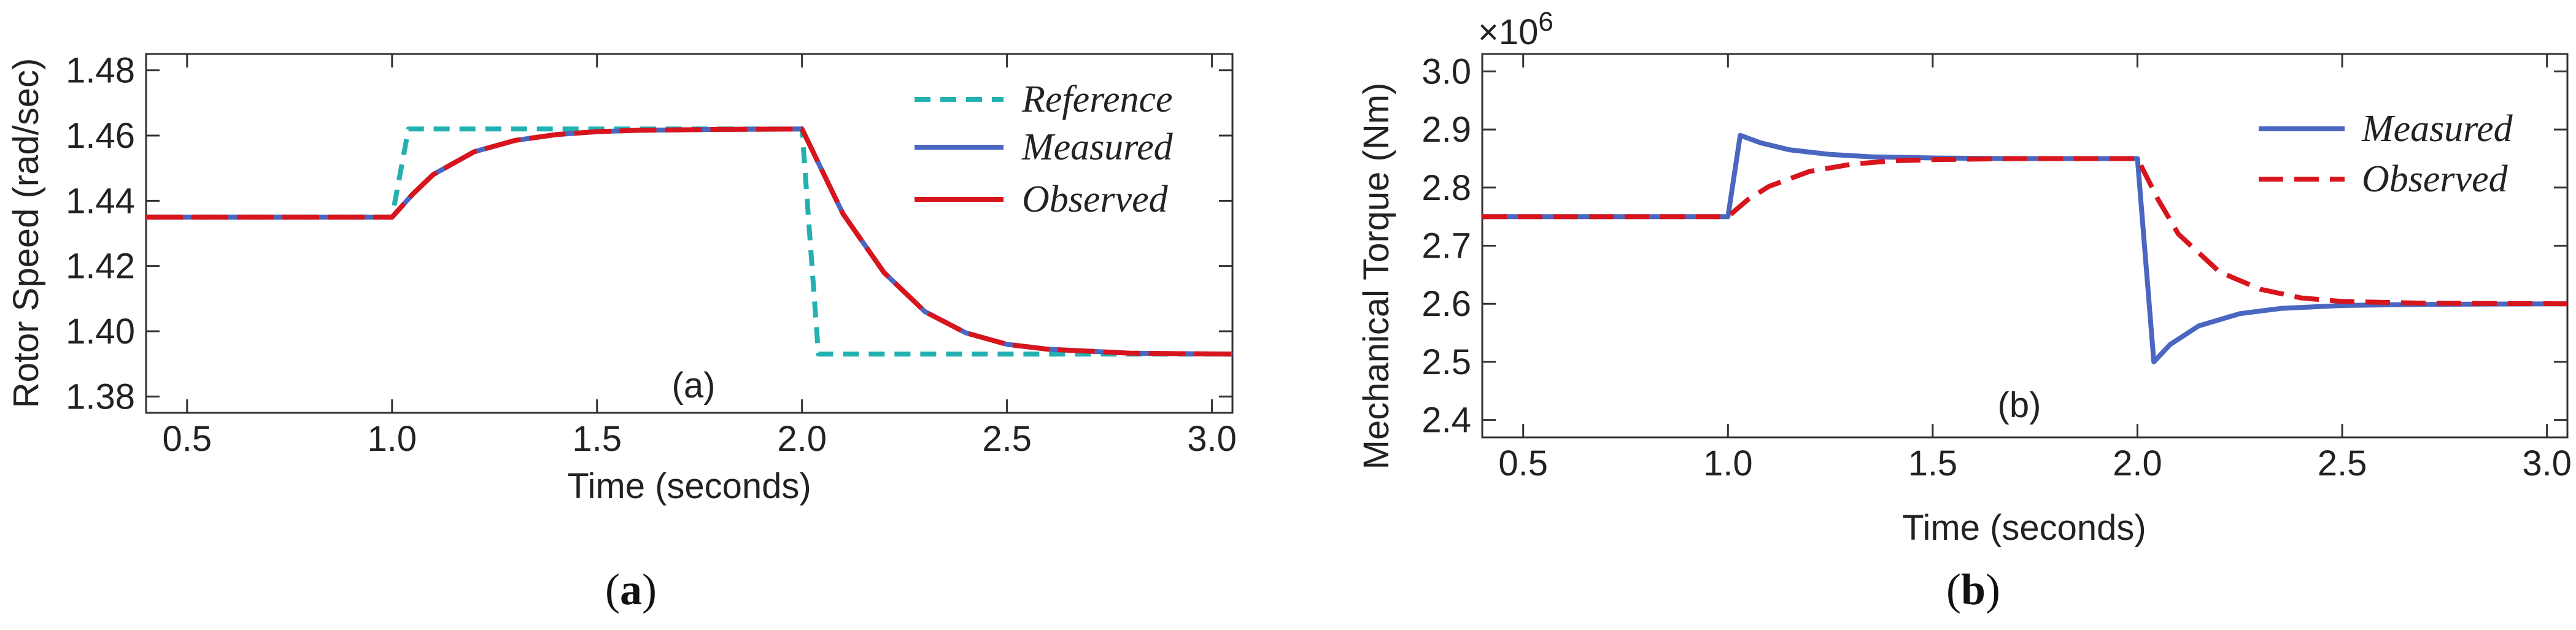 The height and width of the screenshot is (630, 2576). What do you see at coordinates (2435, 179) in the screenshot?
I see `legend-label-observed-b: Observed` at bounding box center [2435, 179].